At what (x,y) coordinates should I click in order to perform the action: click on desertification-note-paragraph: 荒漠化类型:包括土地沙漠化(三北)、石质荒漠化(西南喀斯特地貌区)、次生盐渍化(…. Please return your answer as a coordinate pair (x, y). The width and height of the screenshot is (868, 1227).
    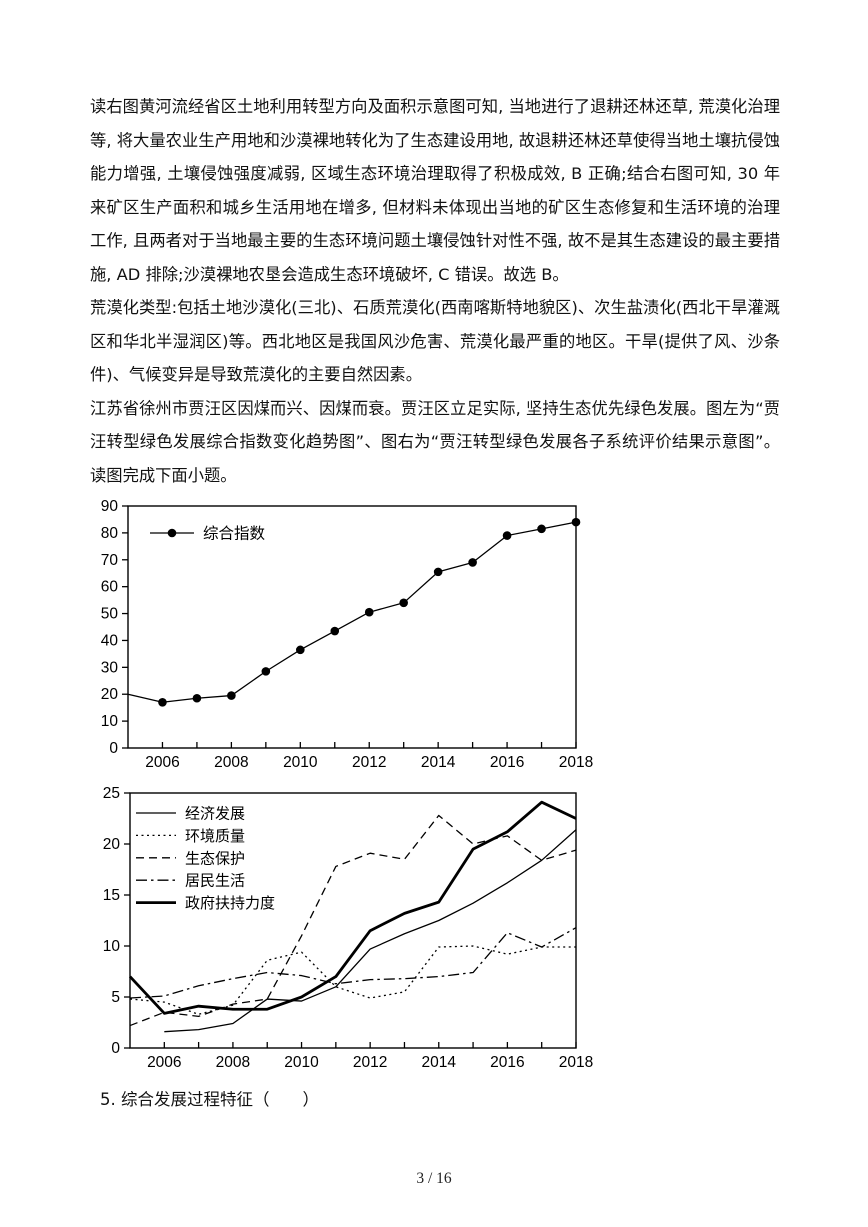
    Looking at the image, I should click on (435, 341).